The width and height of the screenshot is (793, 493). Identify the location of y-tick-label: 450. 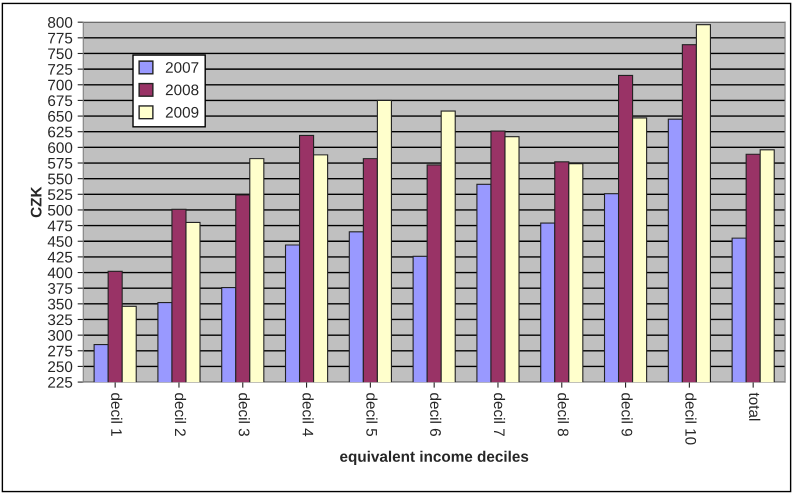
(60, 241).